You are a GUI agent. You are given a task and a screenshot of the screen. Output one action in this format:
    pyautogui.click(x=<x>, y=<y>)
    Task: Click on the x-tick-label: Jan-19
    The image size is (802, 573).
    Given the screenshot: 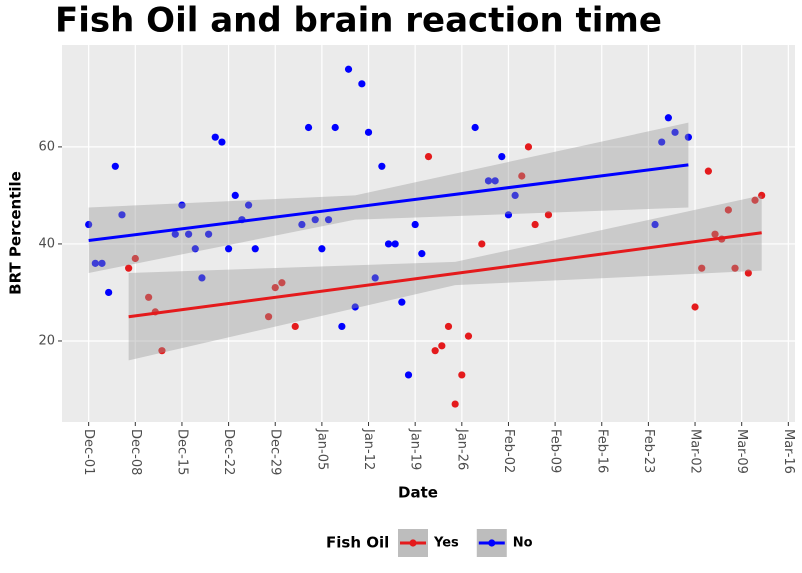 What is the action you would take?
    pyautogui.click(x=415, y=449)
    